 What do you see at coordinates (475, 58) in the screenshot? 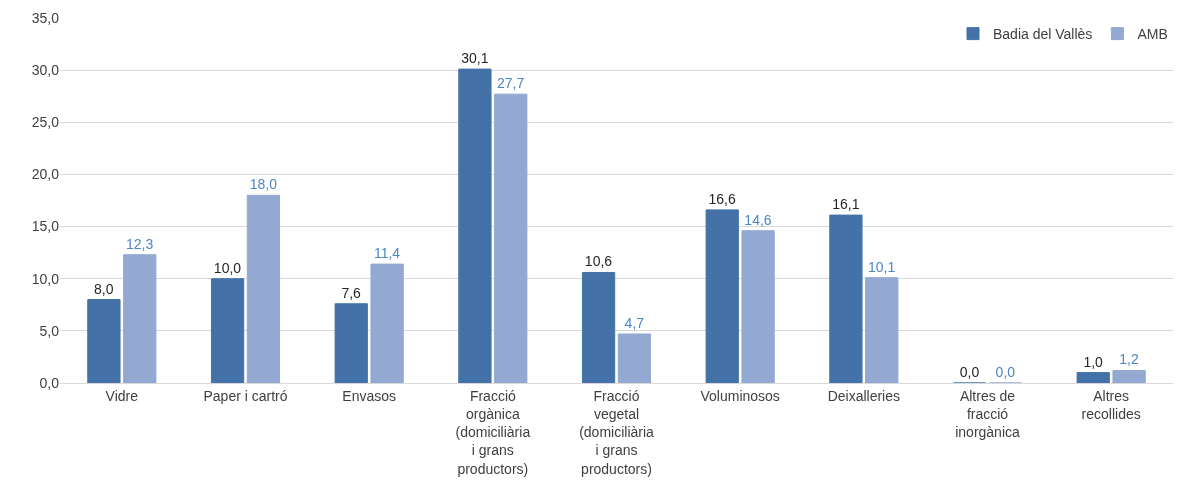
I see `data-label: 30,1` at bounding box center [475, 58].